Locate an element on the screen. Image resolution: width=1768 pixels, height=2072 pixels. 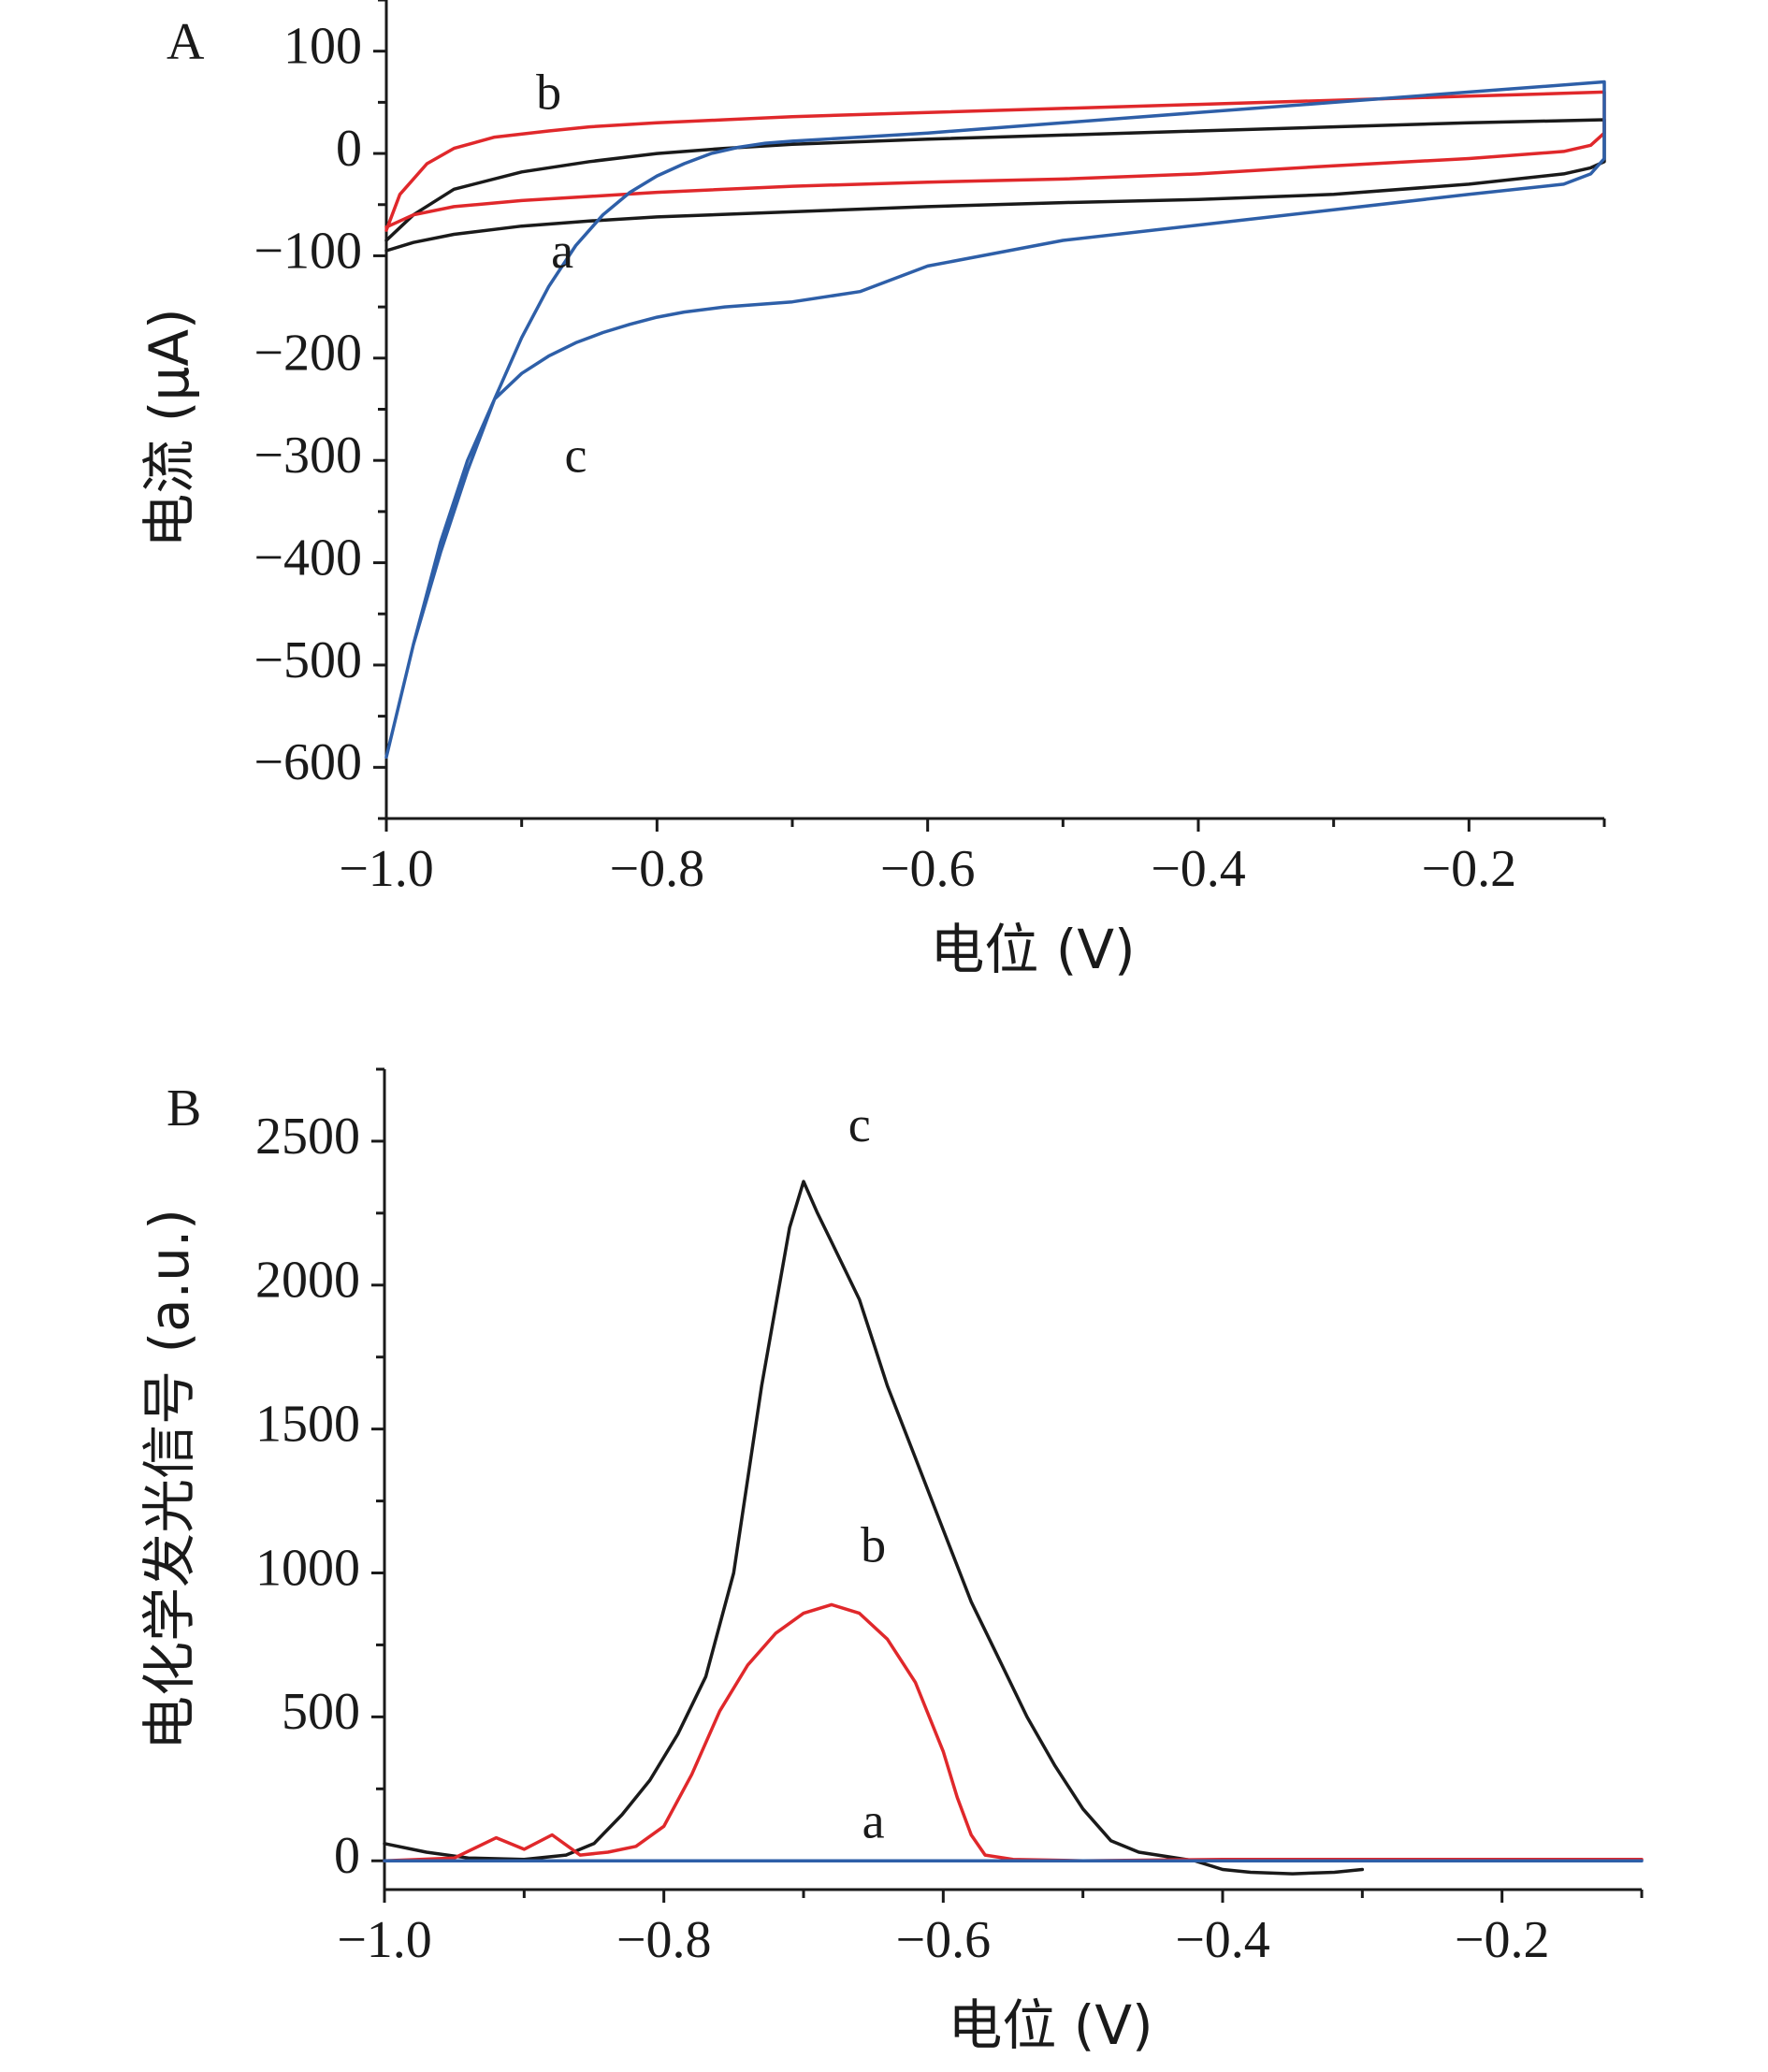
y-tick-label: −200 is located at coordinates (308, 354).